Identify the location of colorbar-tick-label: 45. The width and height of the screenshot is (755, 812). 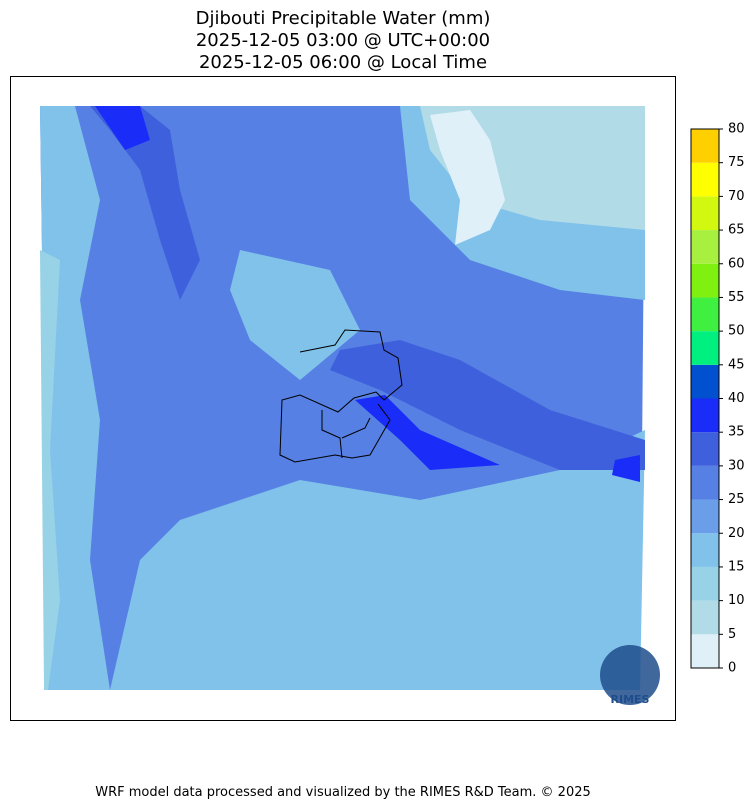
(736, 364).